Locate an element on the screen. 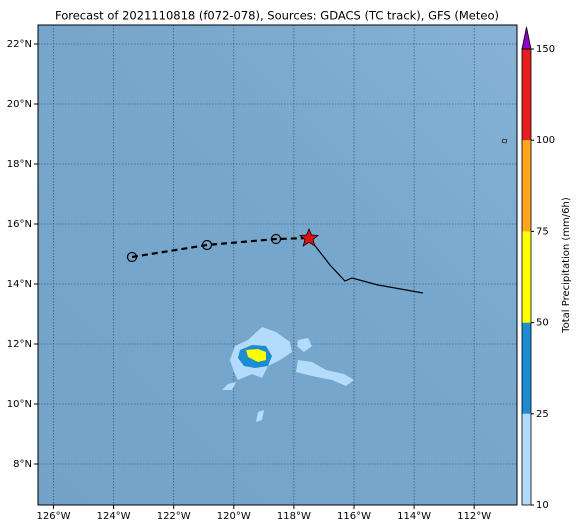  colorbar-tick-label: 50 is located at coordinates (542, 323).